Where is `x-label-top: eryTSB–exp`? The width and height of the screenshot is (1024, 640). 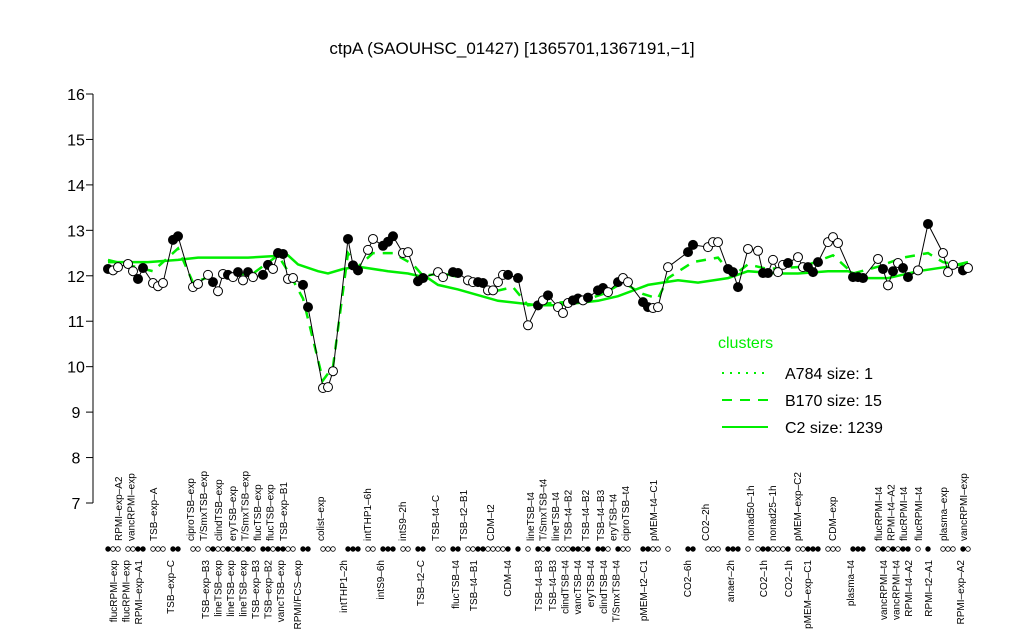 x-label-top: eryTSB–exp is located at coordinates (233, 513).